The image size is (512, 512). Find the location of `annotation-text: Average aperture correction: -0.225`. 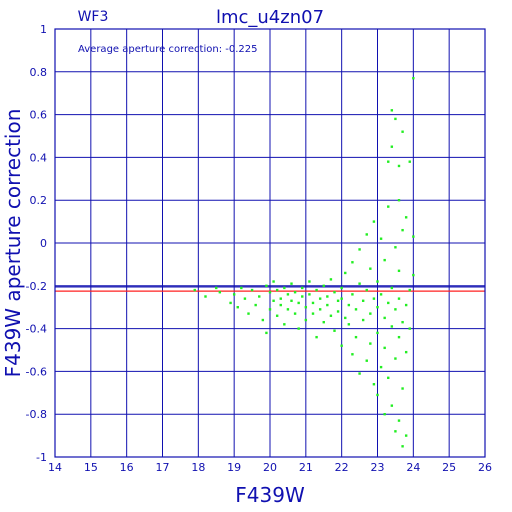

annotation-text: Average aperture correction: -0.225 is located at coordinates (168, 49).